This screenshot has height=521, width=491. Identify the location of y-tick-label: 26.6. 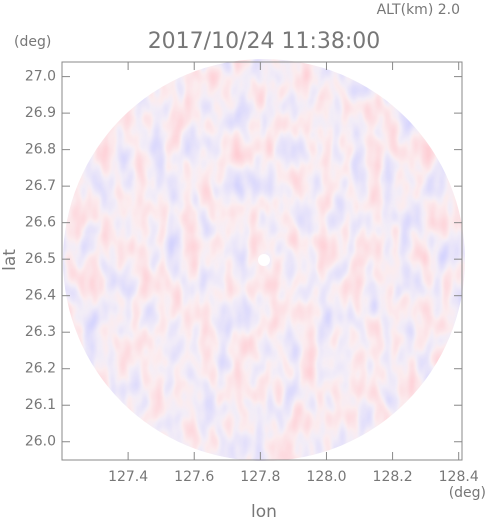
(40, 223).